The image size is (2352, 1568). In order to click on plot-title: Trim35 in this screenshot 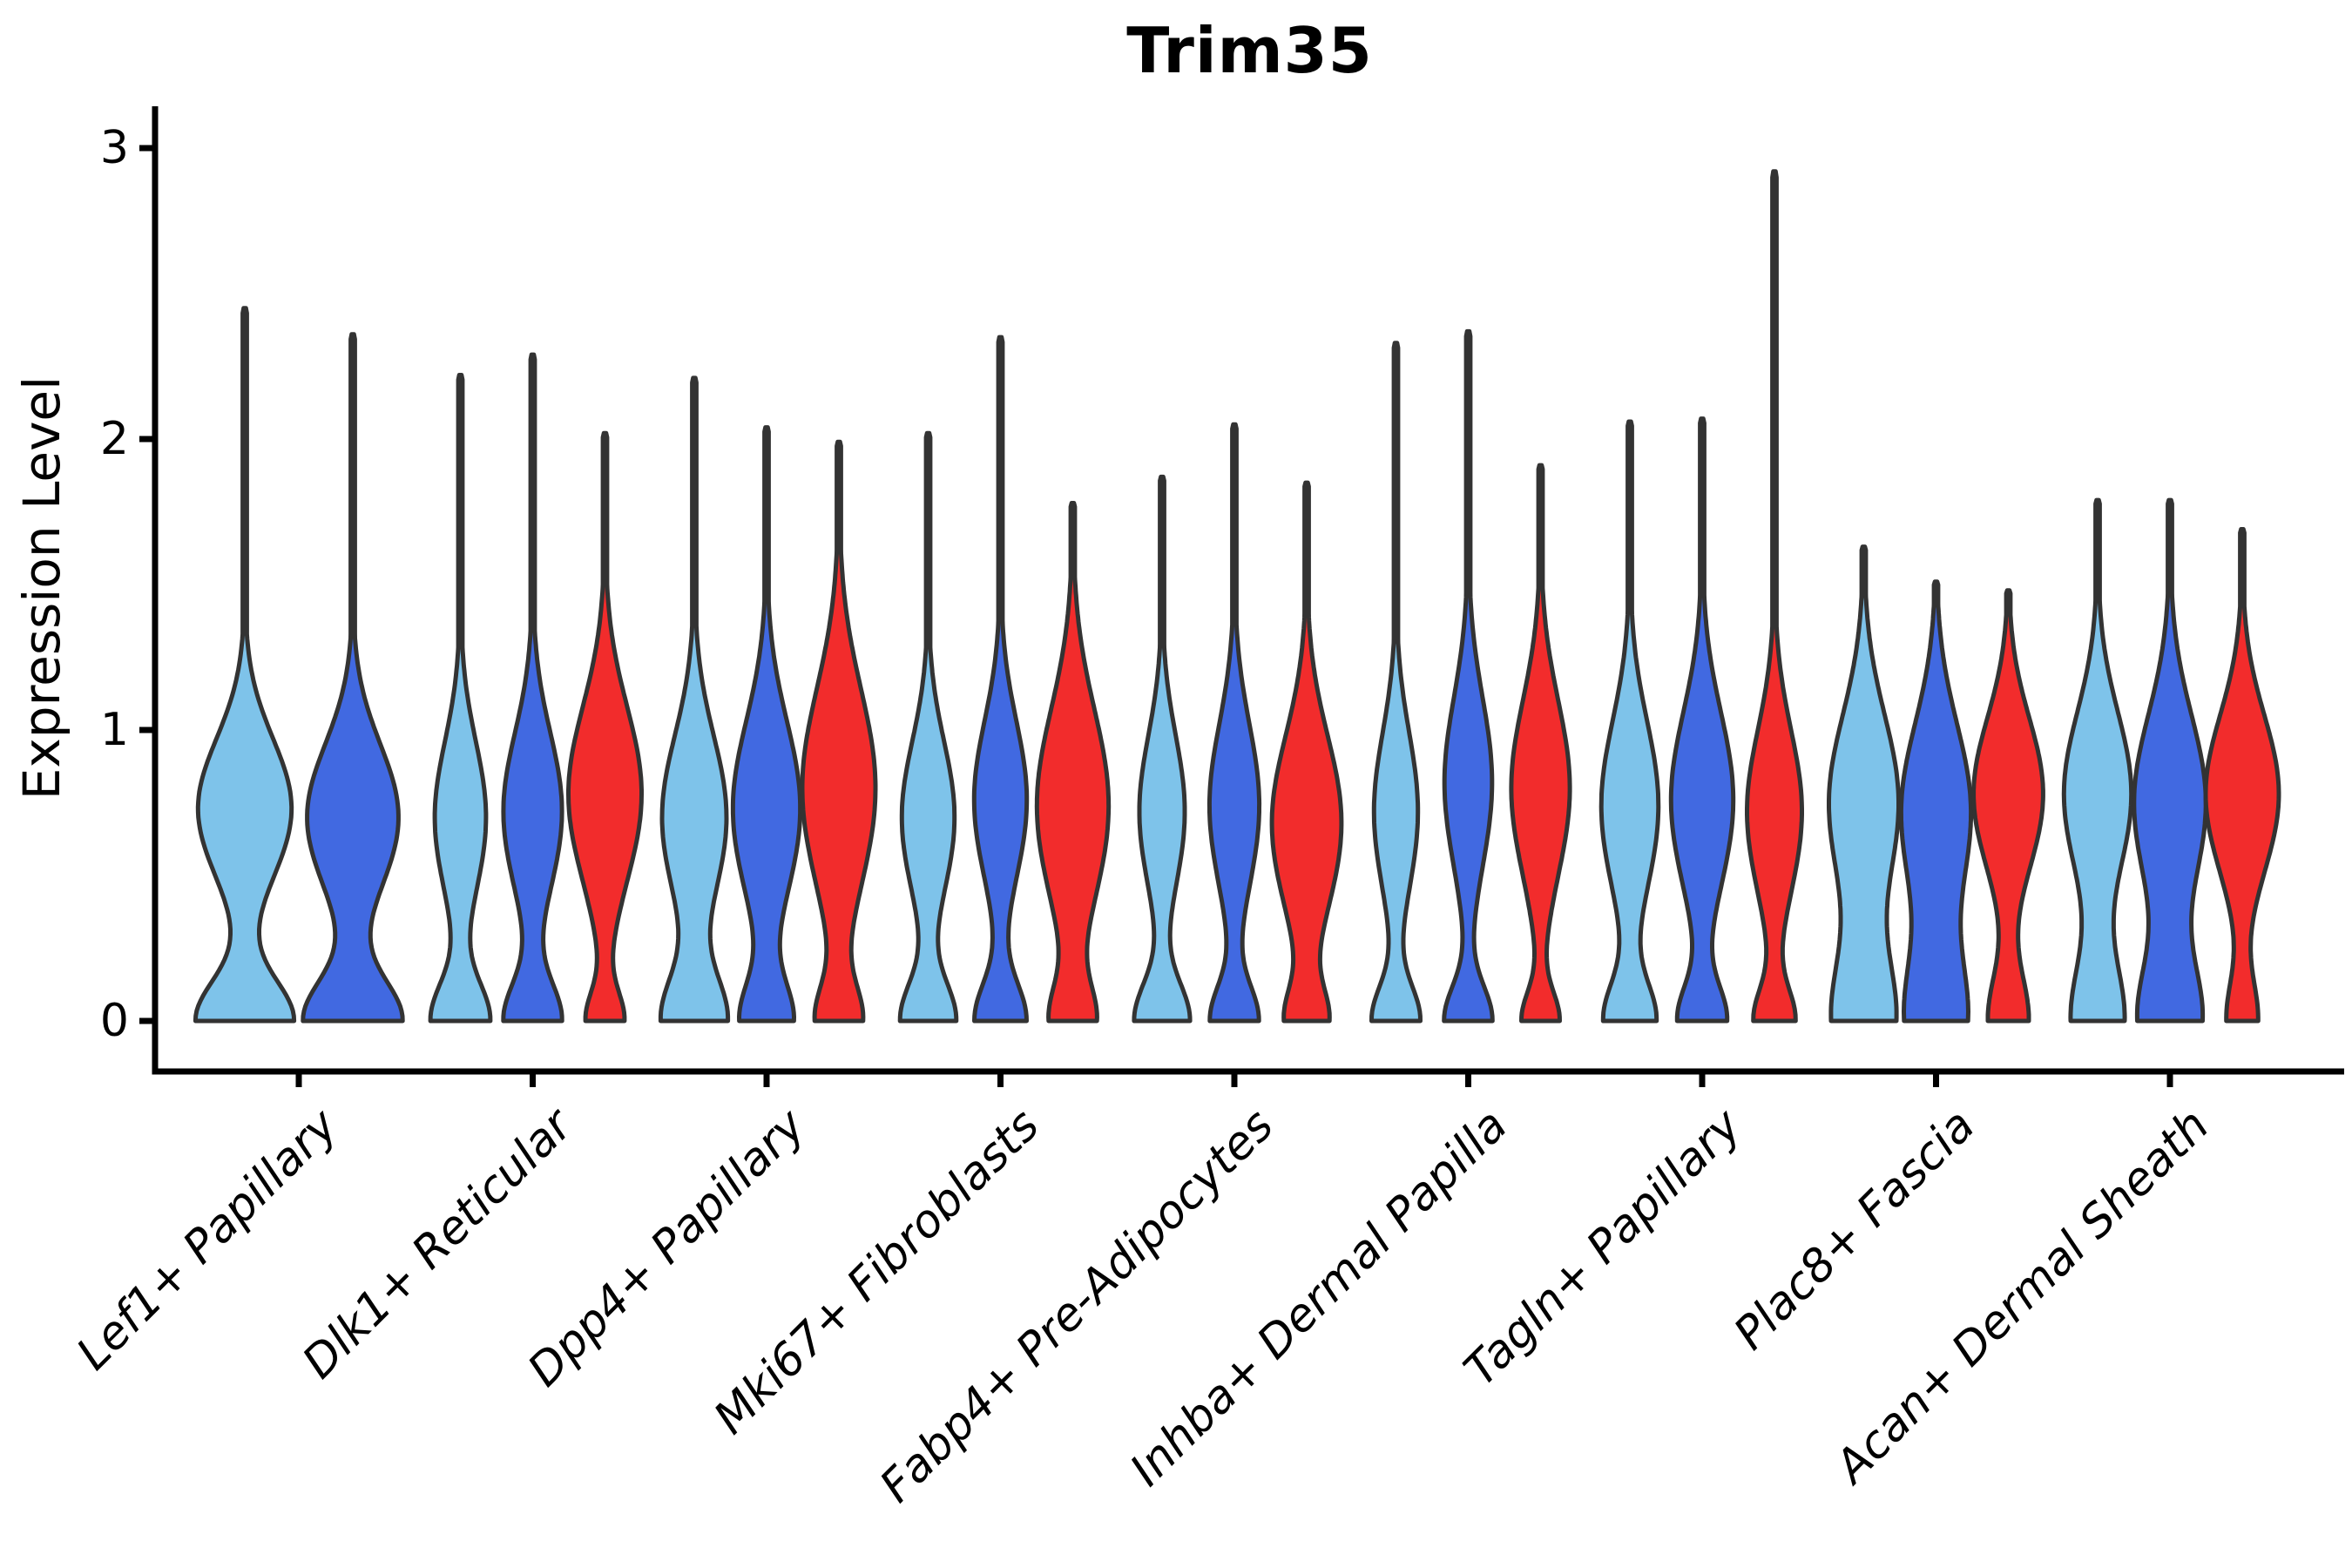, I will do `click(1250, 50)`.